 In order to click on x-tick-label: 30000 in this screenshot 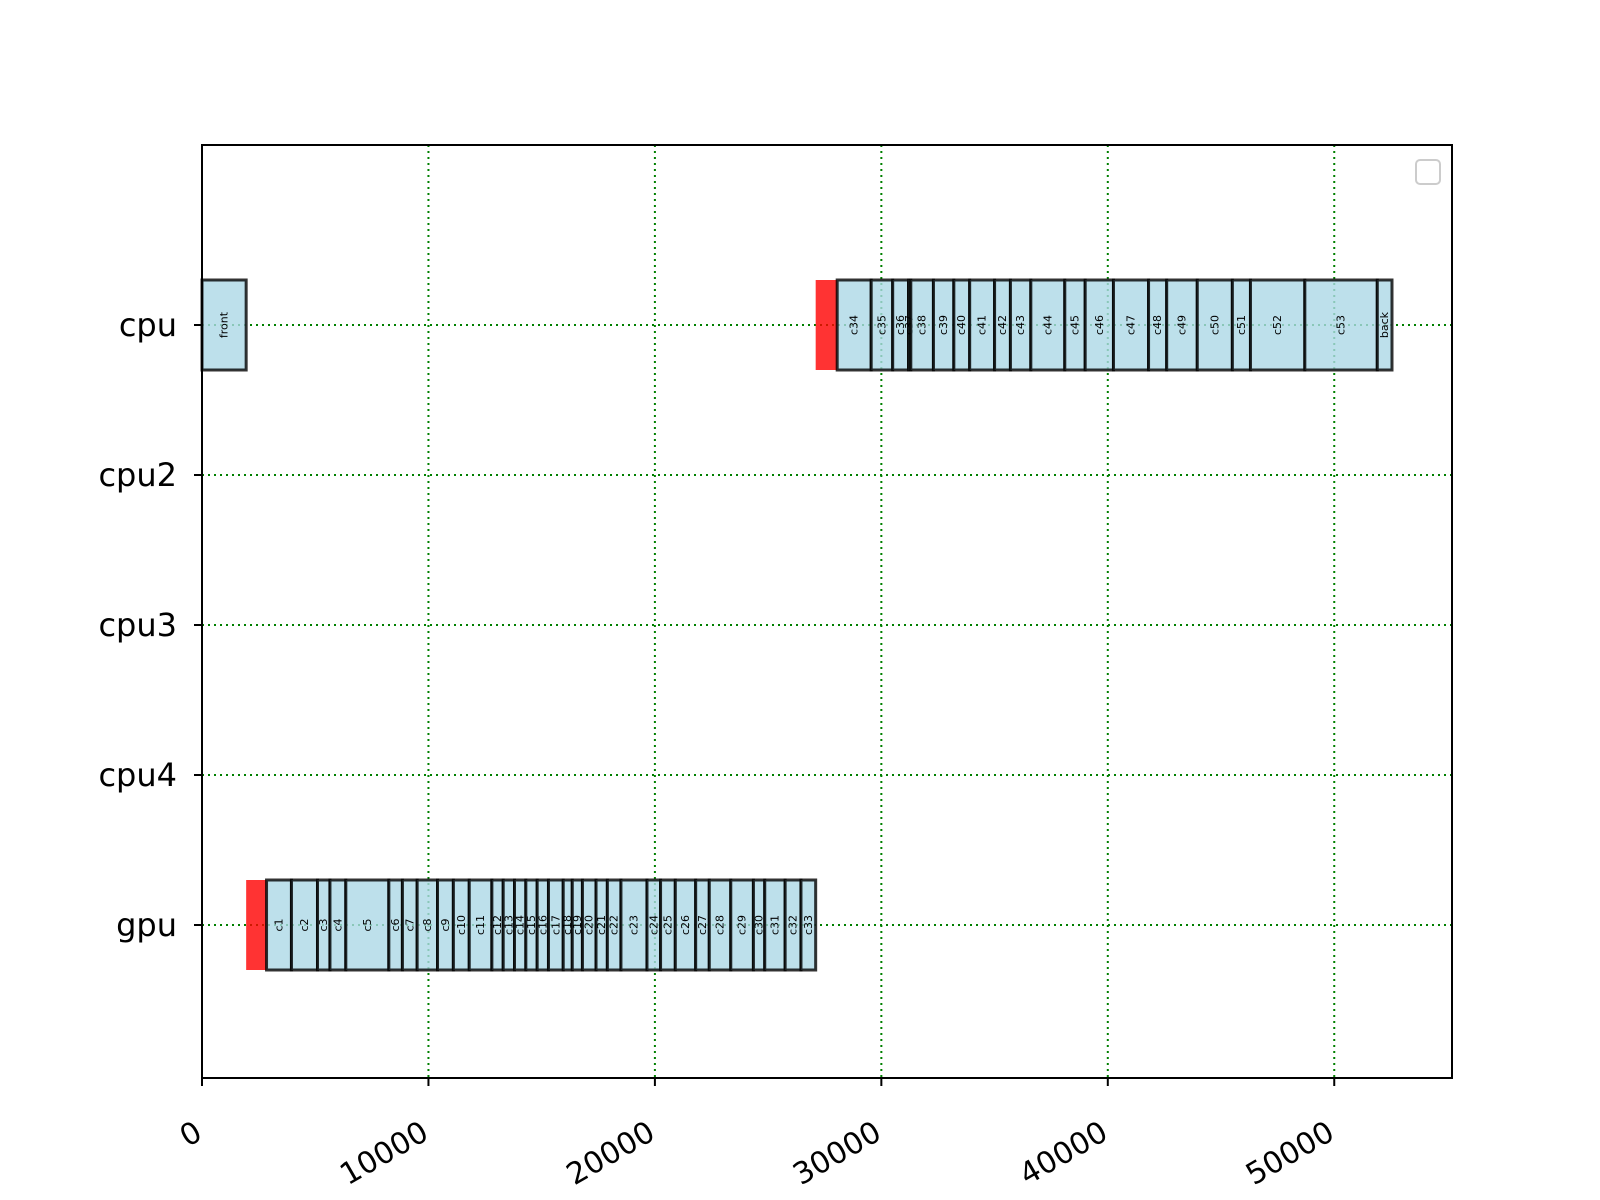, I will do `click(837, 1154)`.